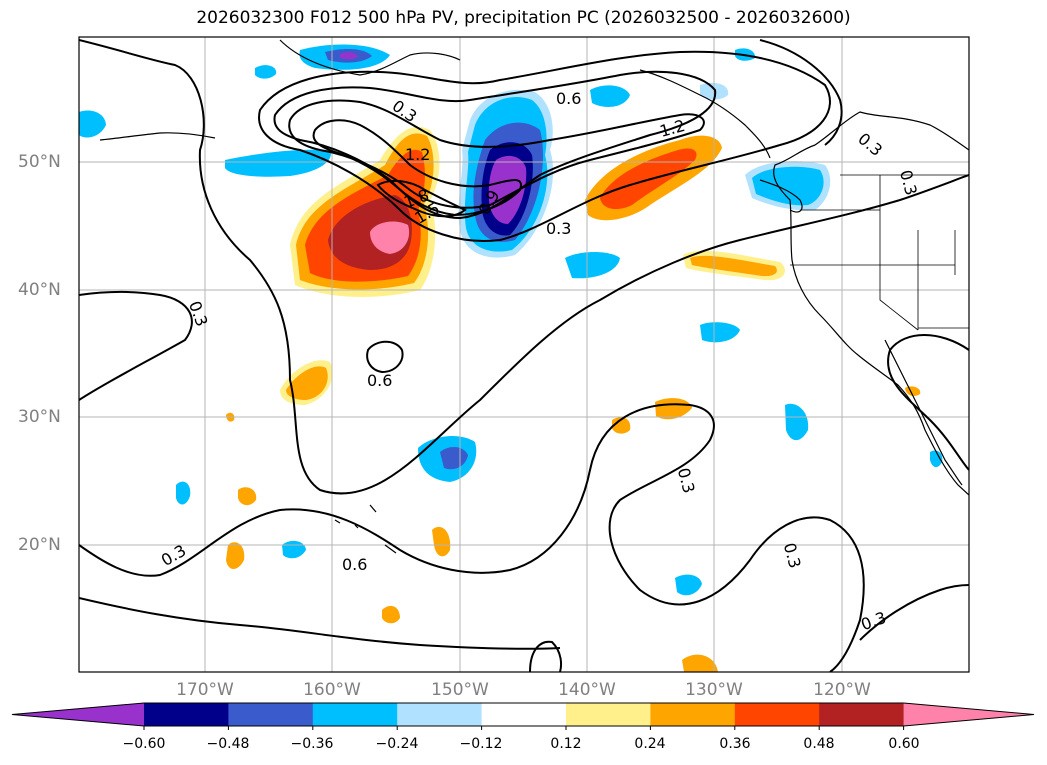 This screenshot has height=765, width=1047. What do you see at coordinates (587, 690) in the screenshot?
I see `lon-label-140w: 140°W` at bounding box center [587, 690].